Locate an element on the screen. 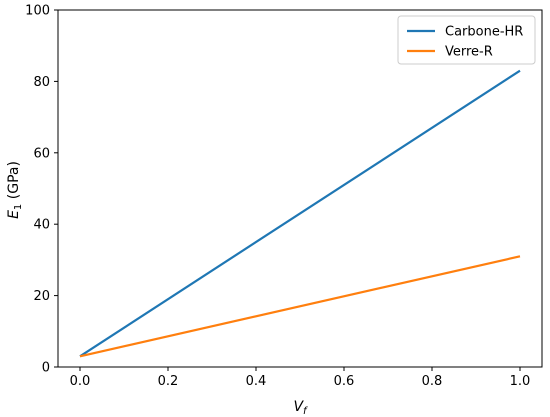 This screenshot has height=417, width=550. y-tick-label: 20 is located at coordinates (41, 296).